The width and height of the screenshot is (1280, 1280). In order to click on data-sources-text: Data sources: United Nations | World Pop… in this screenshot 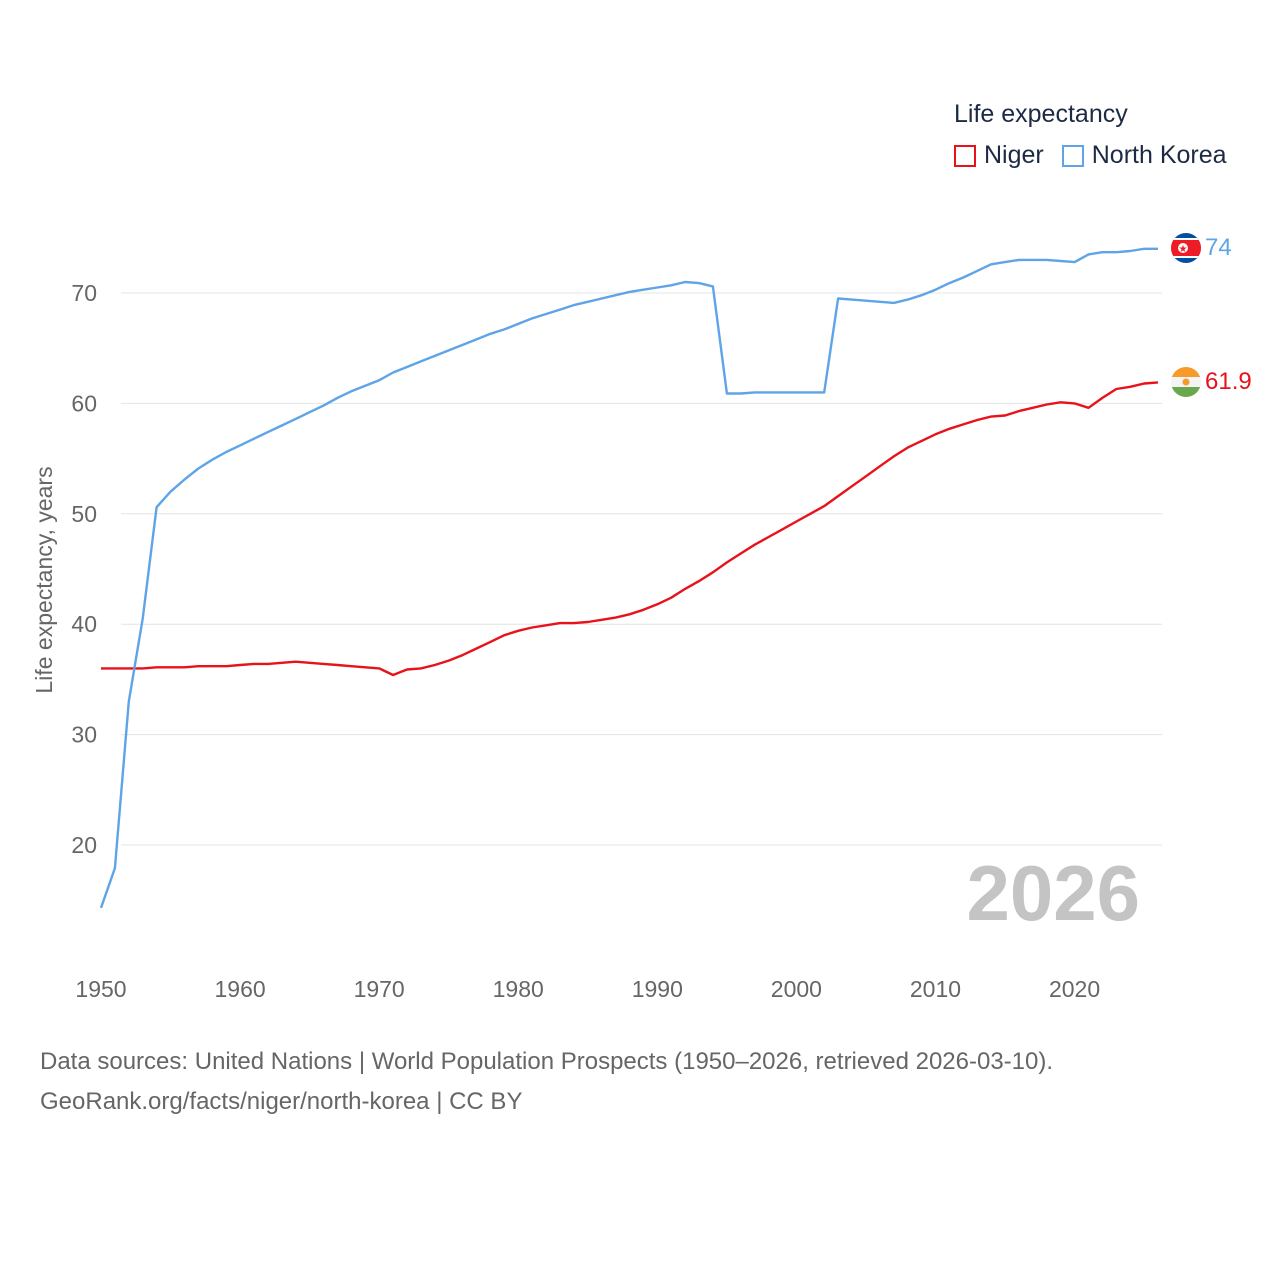, I will do `click(547, 1061)`.